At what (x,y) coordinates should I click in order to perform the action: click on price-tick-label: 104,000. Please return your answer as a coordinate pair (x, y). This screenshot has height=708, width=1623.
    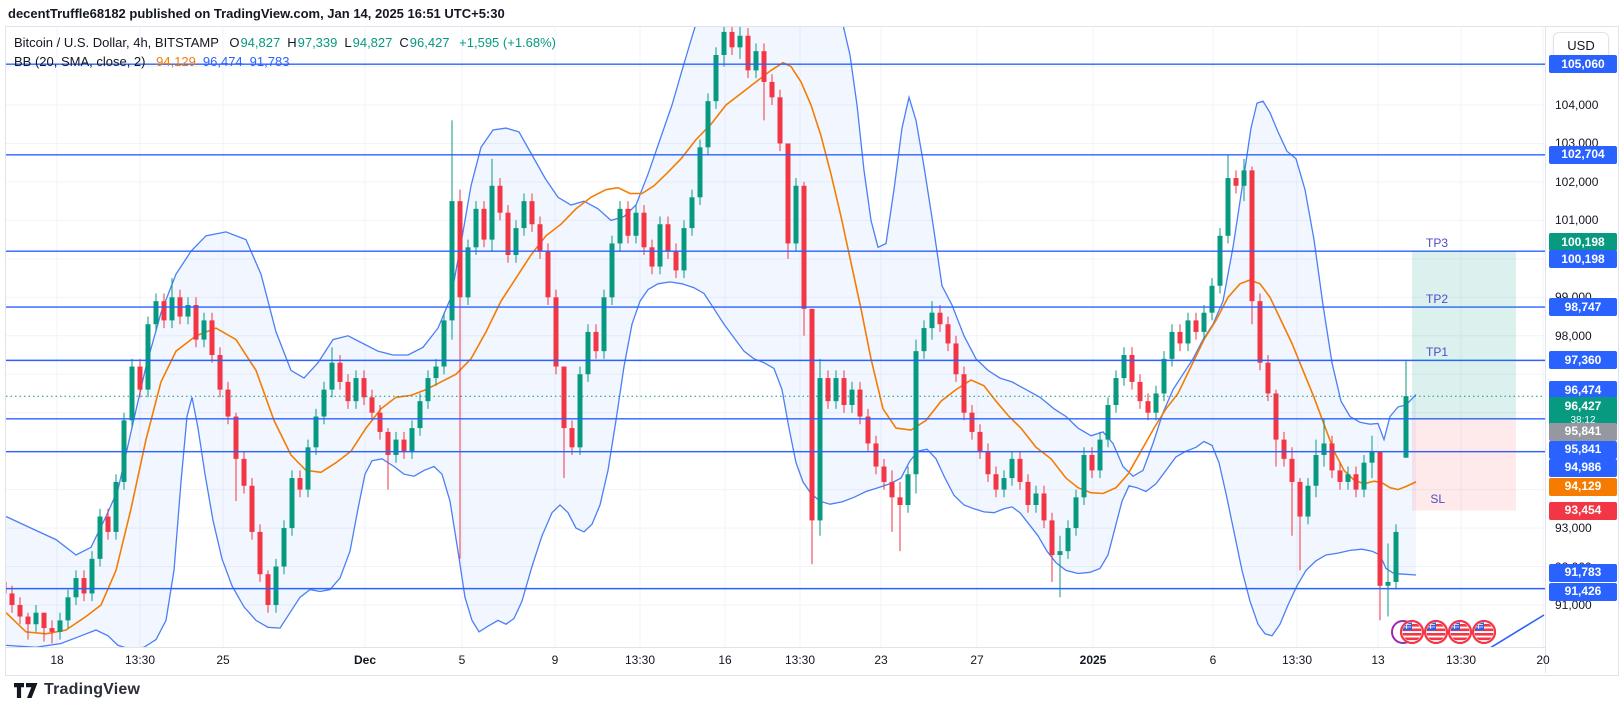
    Looking at the image, I should click on (1577, 105).